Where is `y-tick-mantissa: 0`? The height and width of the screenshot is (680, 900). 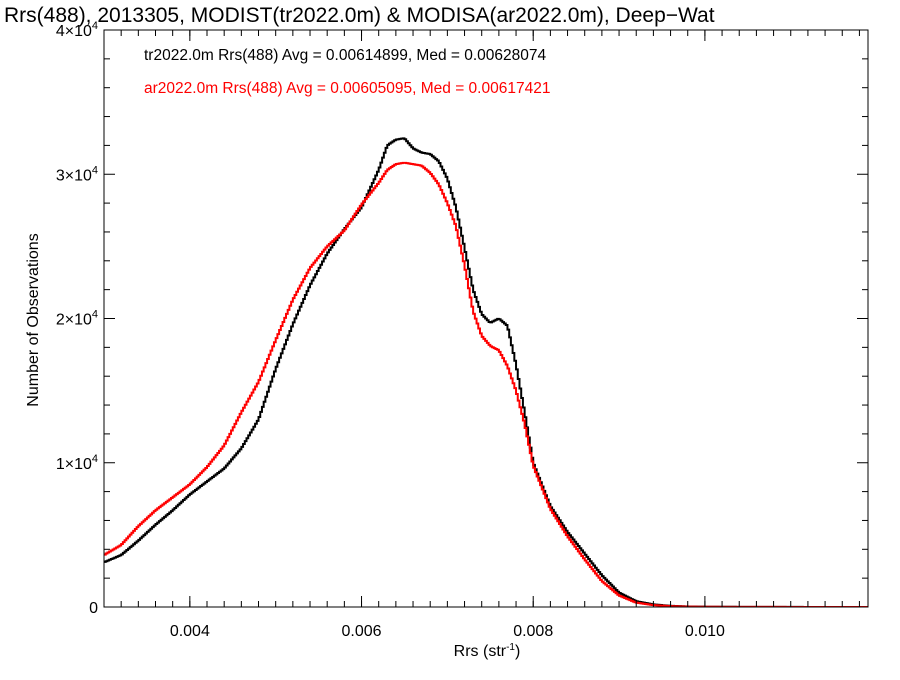
y-tick-mantissa: 0 is located at coordinates (93, 608).